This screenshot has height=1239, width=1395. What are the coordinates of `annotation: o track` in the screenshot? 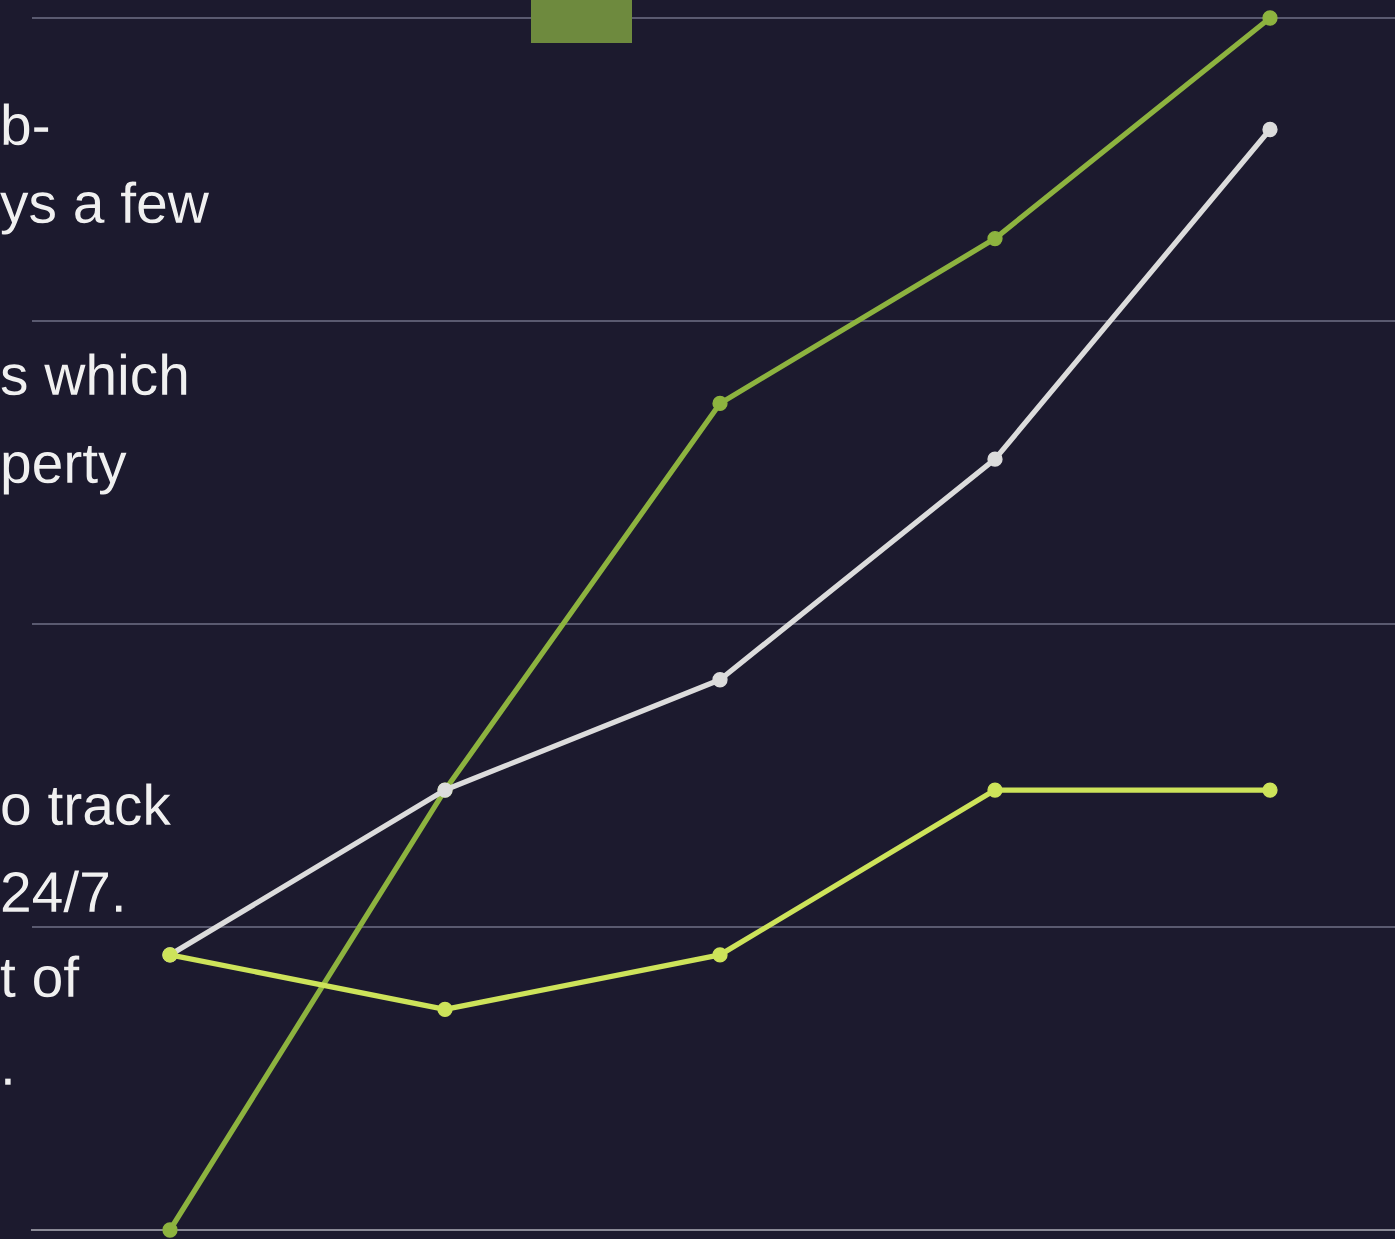 It's located at (86, 804).